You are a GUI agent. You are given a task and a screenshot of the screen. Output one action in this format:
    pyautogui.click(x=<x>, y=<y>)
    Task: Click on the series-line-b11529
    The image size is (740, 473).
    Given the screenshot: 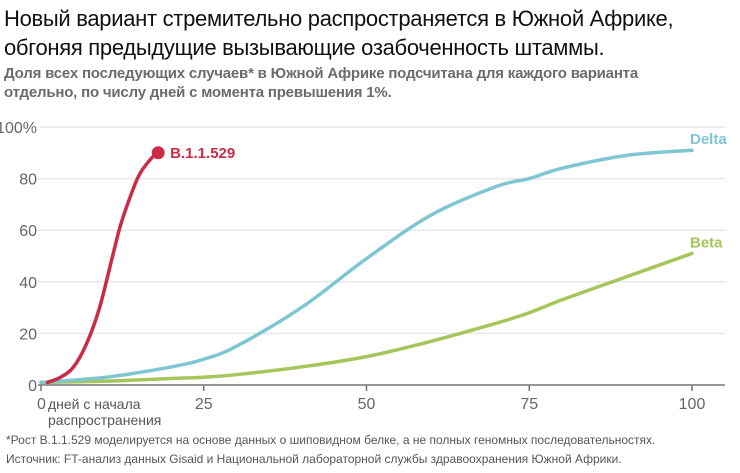 What is the action you would take?
    pyautogui.click(x=102, y=268)
    